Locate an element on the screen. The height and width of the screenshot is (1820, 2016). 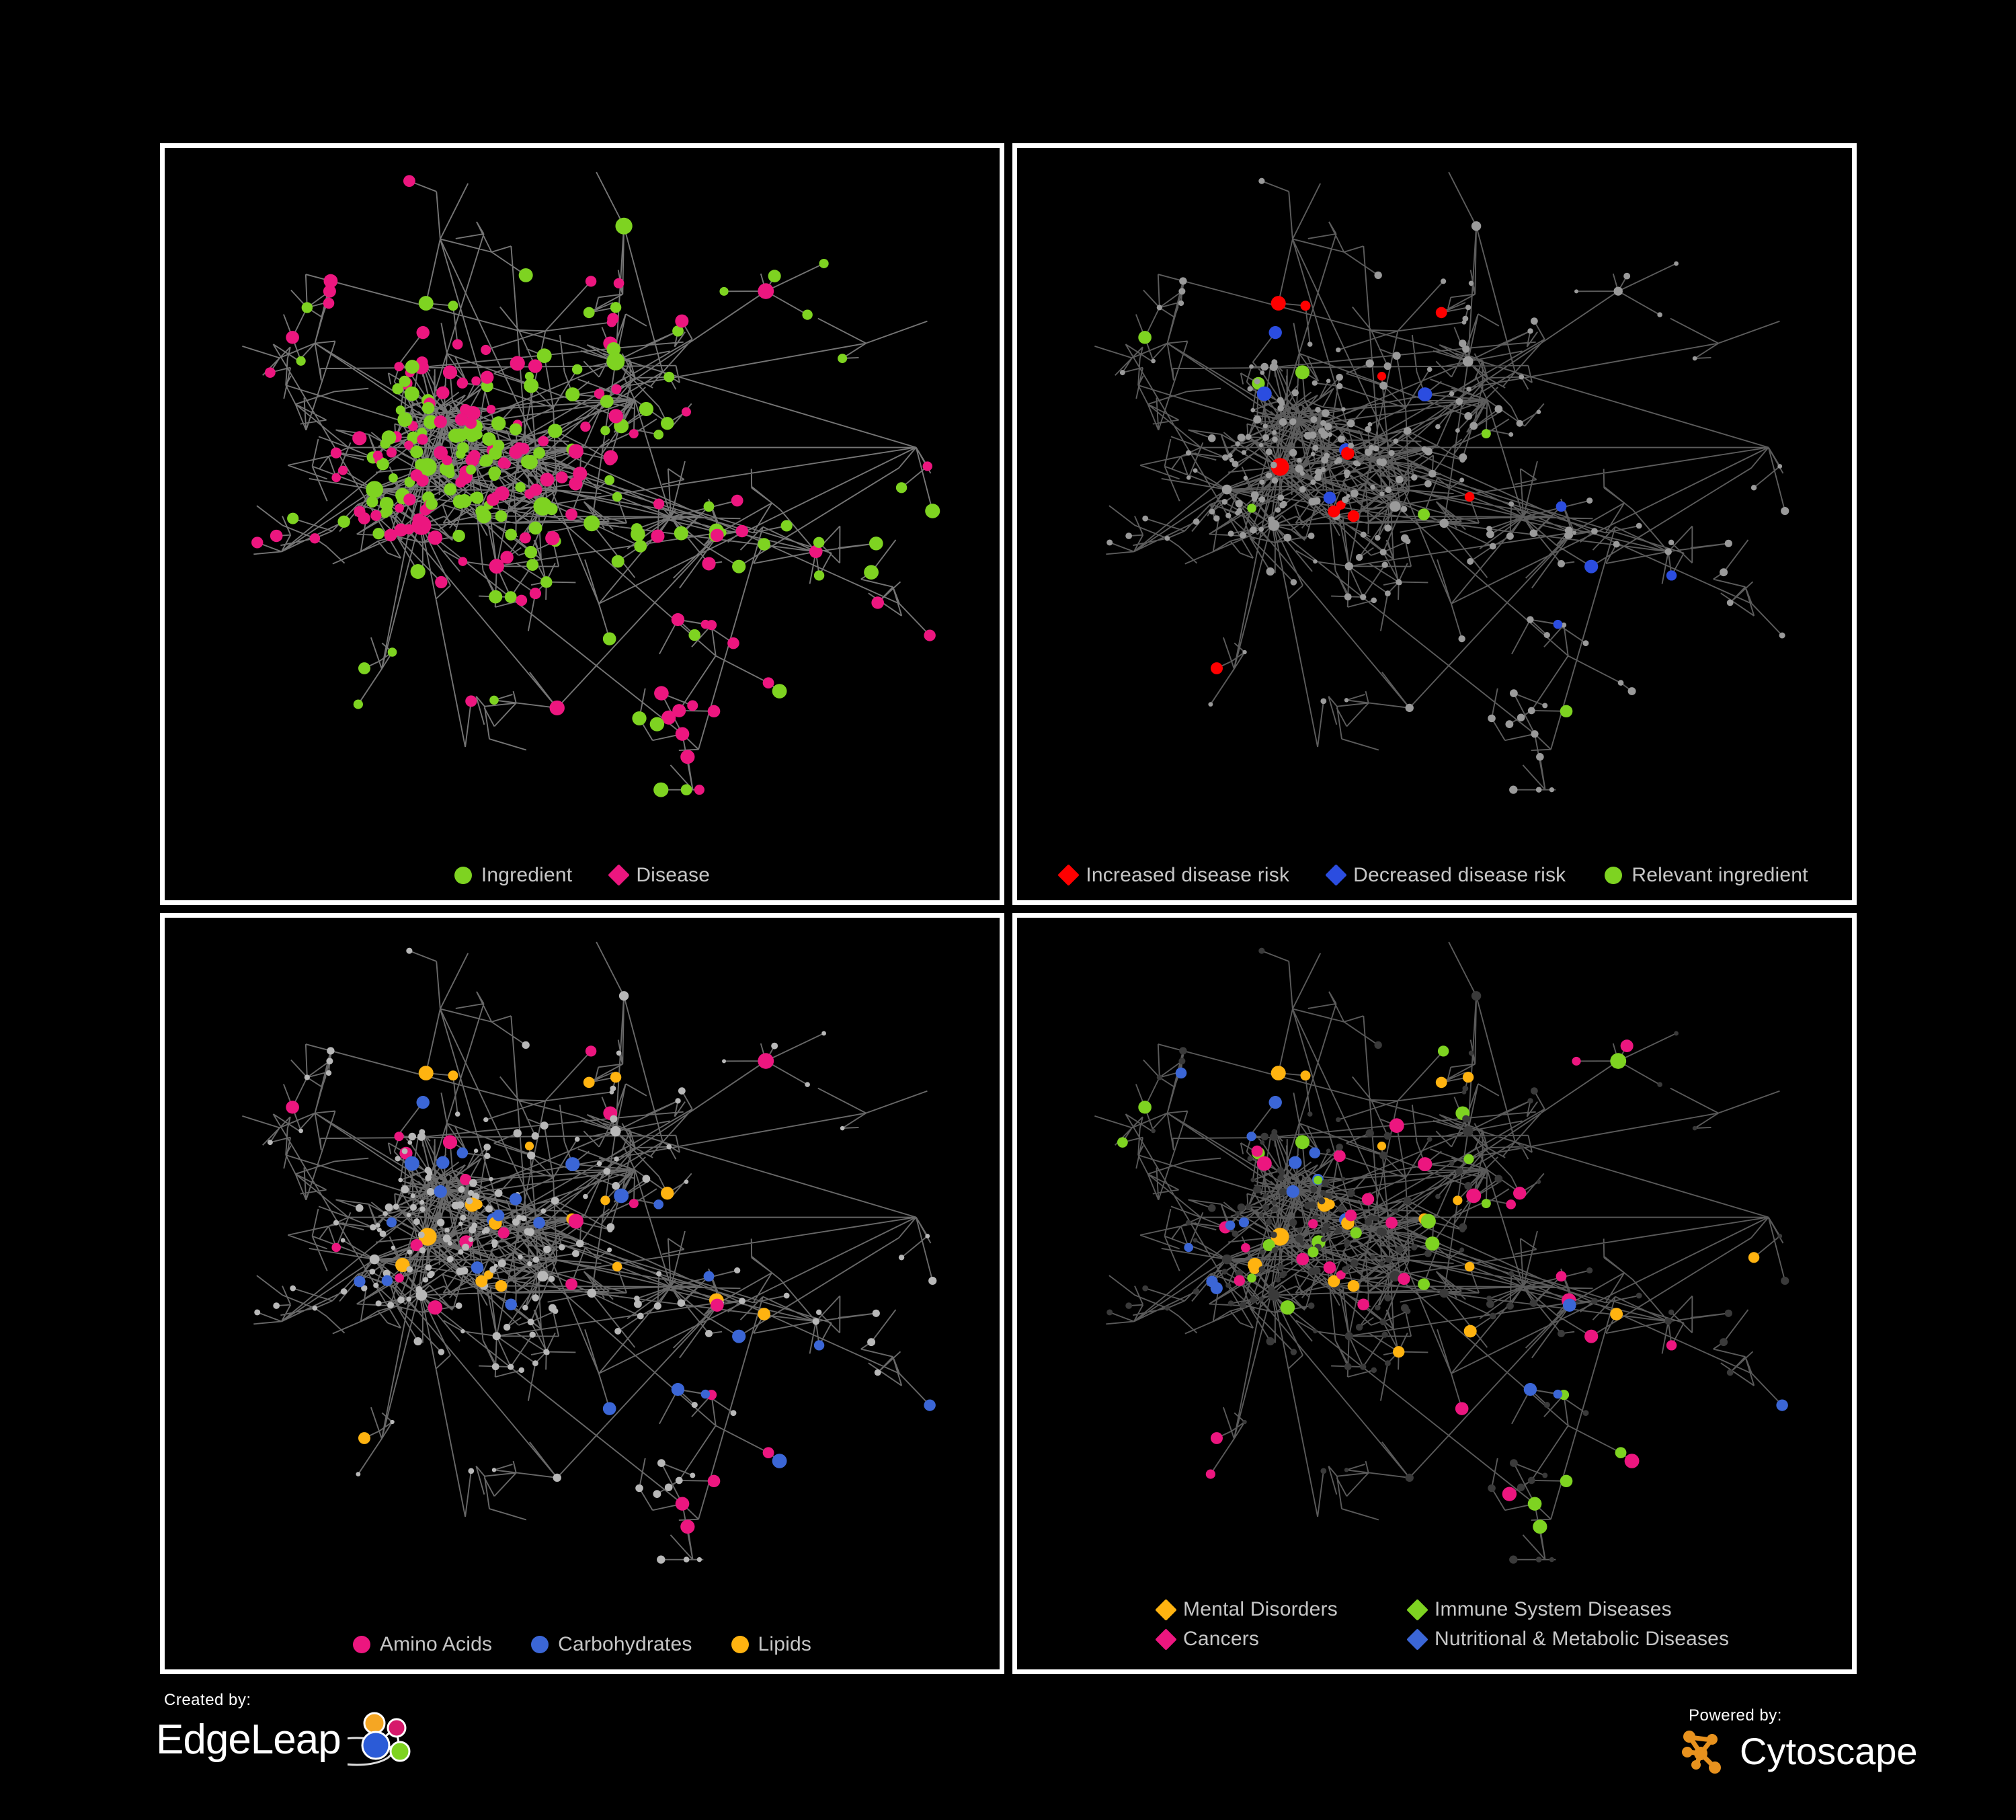
cytoscape-node-icon is located at coordinates (1701, 1752).